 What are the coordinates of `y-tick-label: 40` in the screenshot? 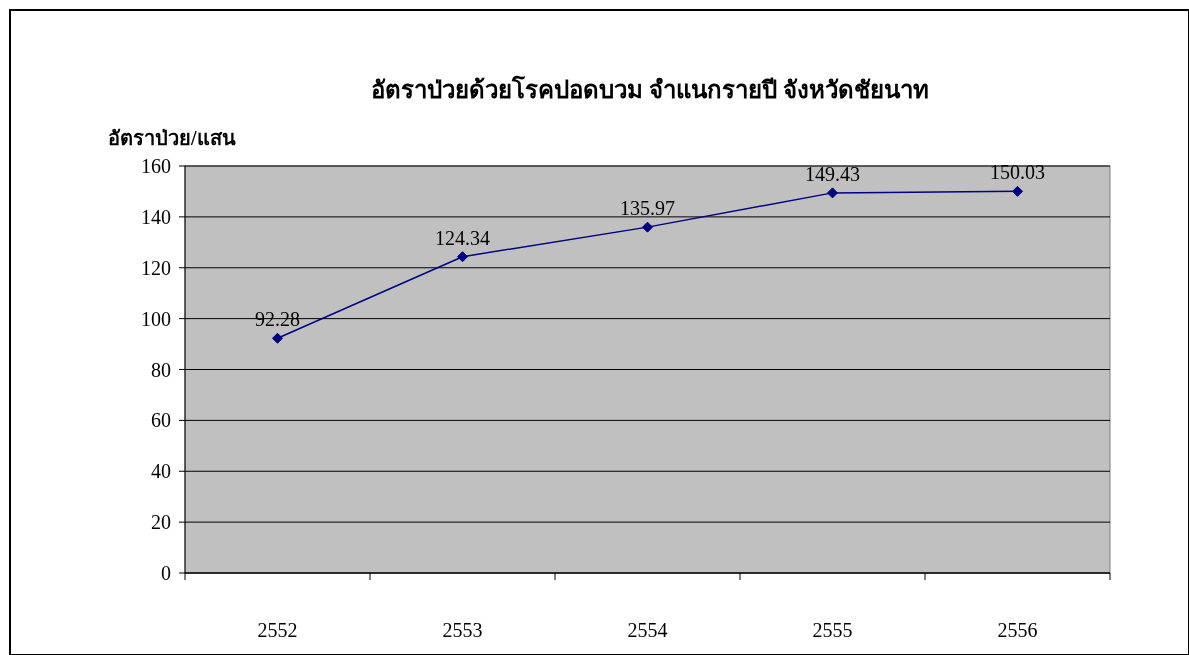 It's located at (161, 471).